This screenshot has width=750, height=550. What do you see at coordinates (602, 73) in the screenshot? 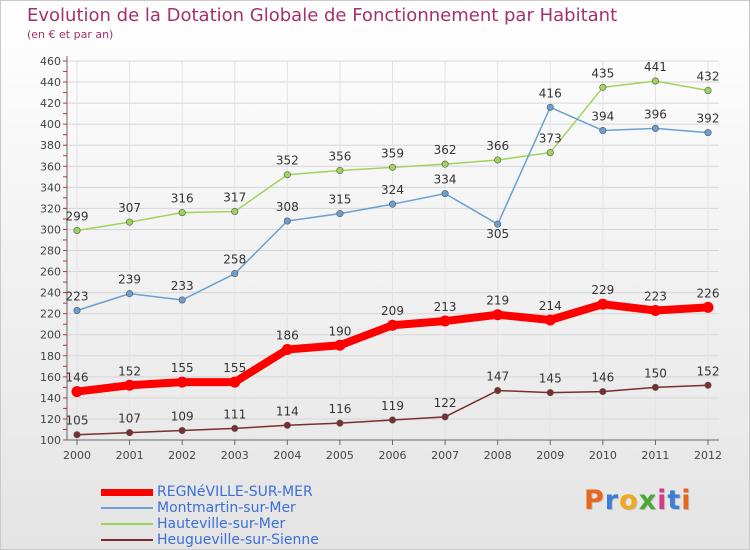
I see `data-label: 435` at bounding box center [602, 73].